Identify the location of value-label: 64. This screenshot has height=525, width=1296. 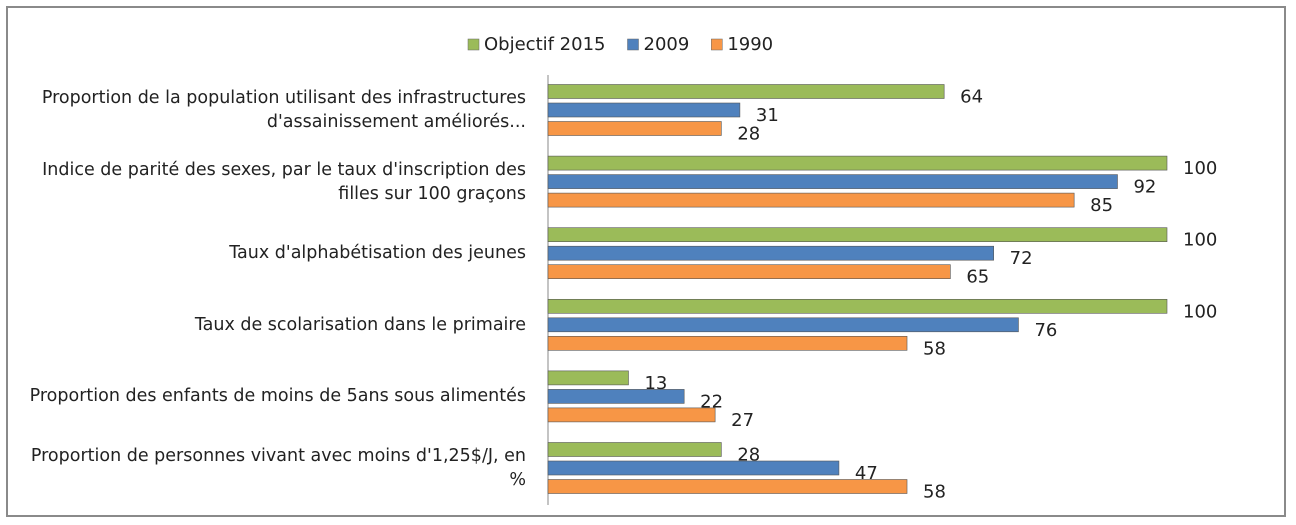
(971, 97).